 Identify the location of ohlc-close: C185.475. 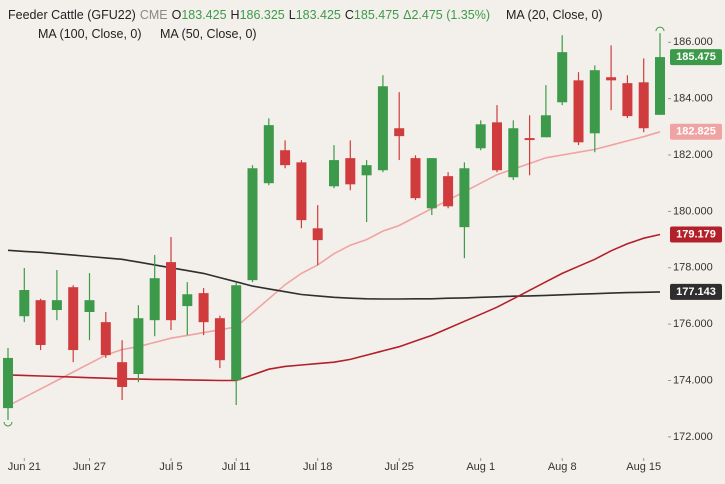
(372, 15).